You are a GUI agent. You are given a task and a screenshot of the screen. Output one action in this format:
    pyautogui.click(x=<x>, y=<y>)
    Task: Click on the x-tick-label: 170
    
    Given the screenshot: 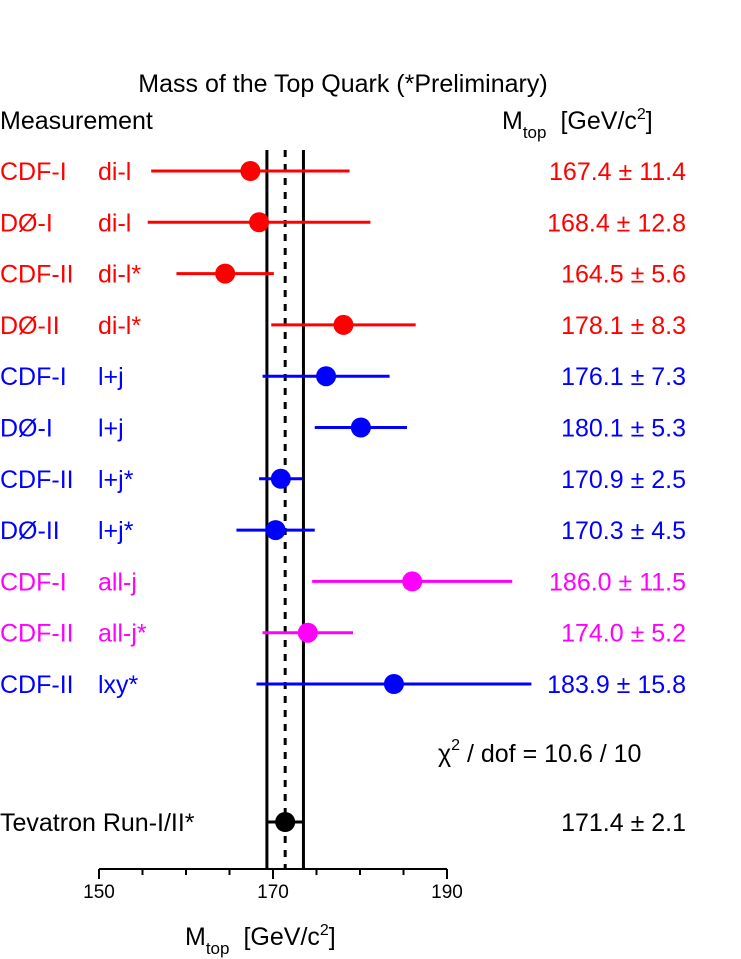 What is the action you would take?
    pyautogui.click(x=273, y=892)
    